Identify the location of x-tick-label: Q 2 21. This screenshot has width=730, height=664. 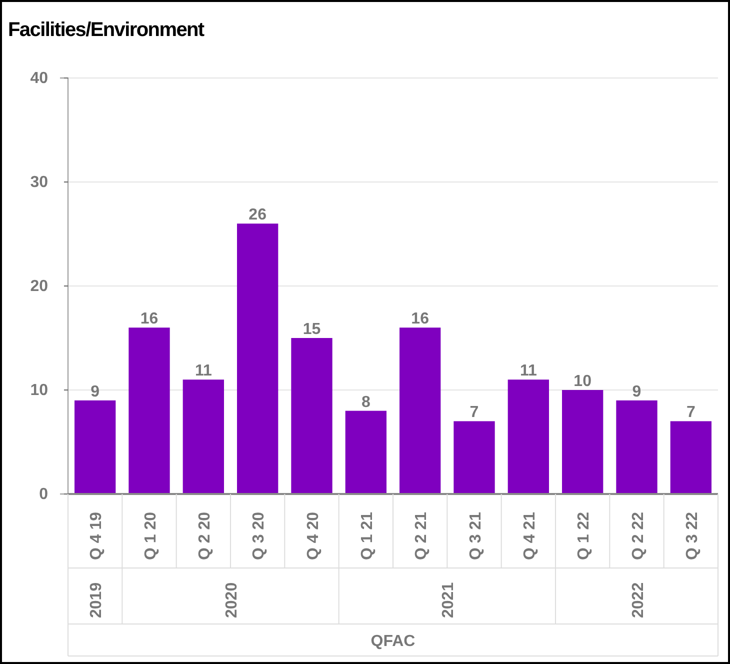
(421, 536).